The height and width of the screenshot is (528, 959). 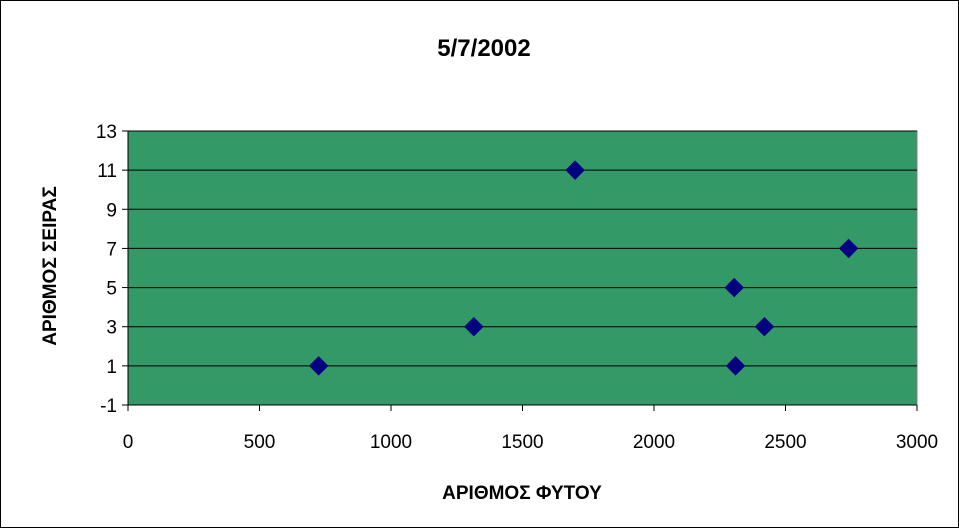 I want to click on x-tick-label: 2500, so click(x=785, y=442).